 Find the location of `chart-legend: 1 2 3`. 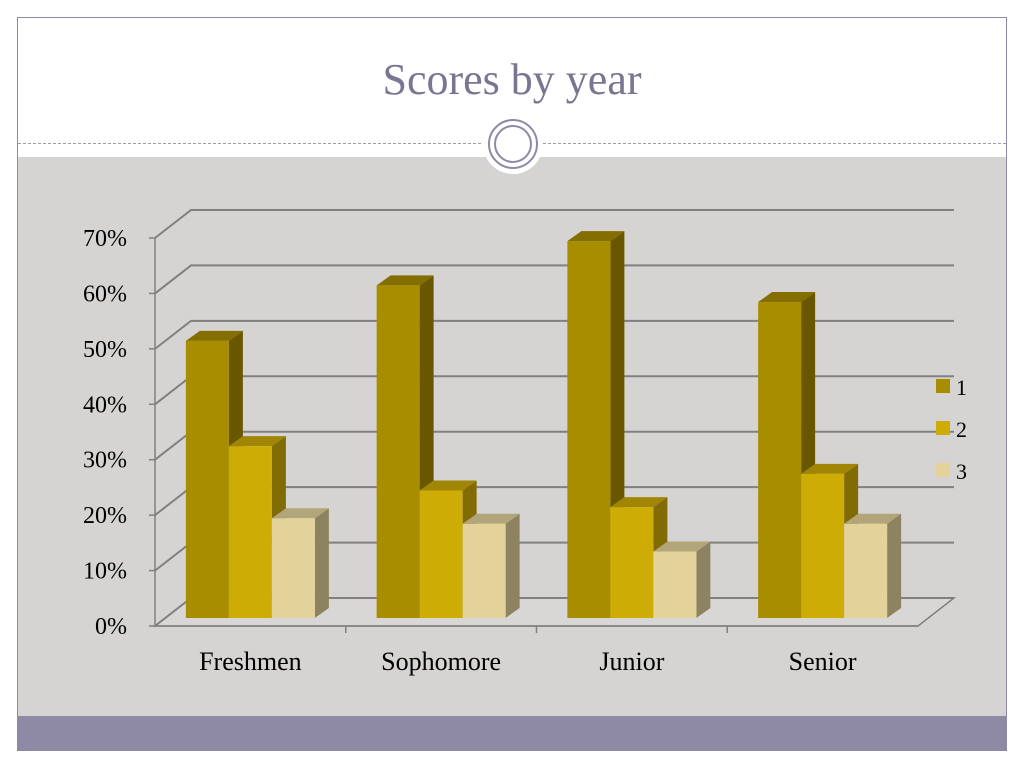

chart-legend: 1 2 3 is located at coordinates (951, 429).